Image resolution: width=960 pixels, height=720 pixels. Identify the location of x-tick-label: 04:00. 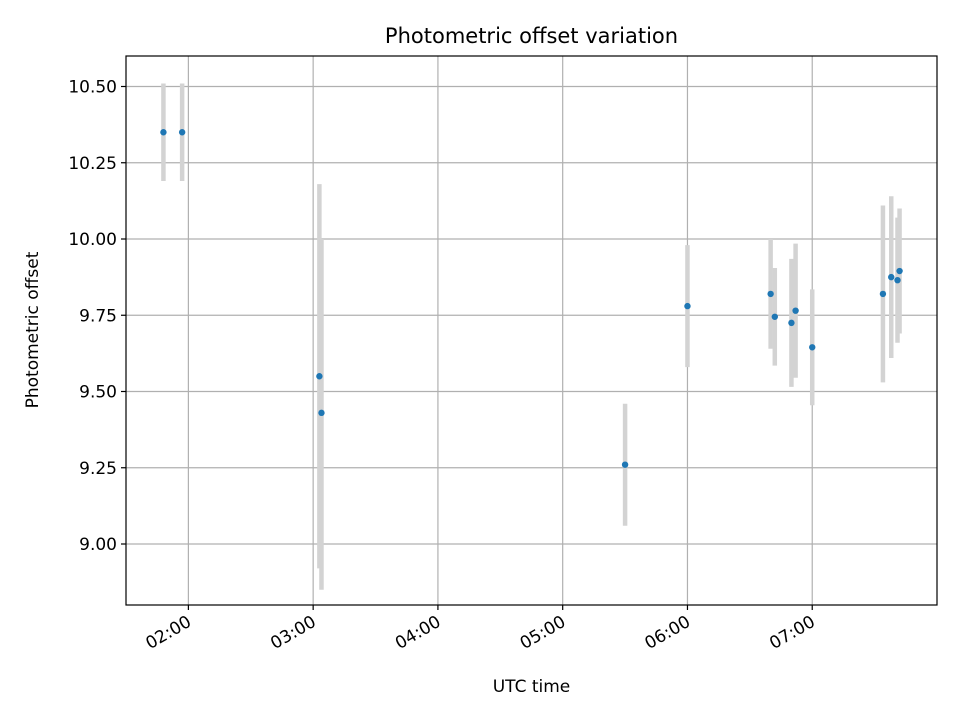
(418, 633).